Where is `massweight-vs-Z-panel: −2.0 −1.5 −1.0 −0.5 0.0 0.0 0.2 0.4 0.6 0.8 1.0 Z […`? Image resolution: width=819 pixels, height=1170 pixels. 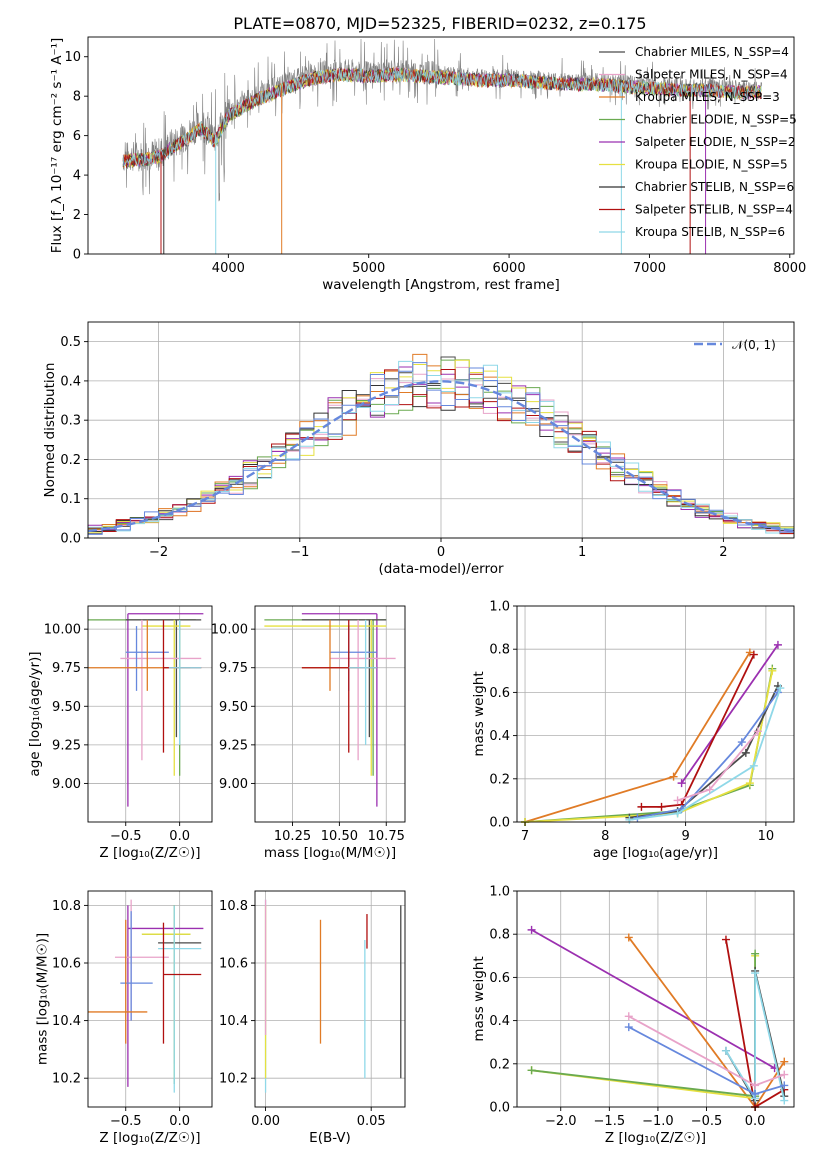 massweight-vs-Z-panel: −2.0 −1.5 −1.0 −0.5 0.0 0.0 0.2 0.4 0.6 0.8 1.0 Z [… is located at coordinates (633, 1015).